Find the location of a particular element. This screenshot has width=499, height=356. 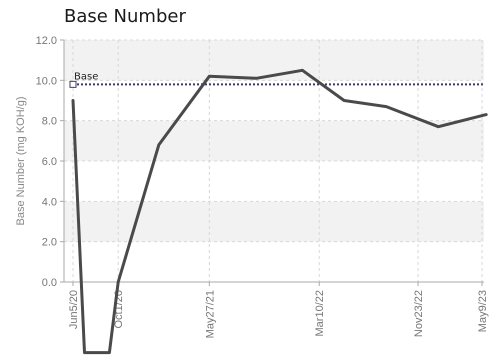

reference-marker is located at coordinates (73, 84).